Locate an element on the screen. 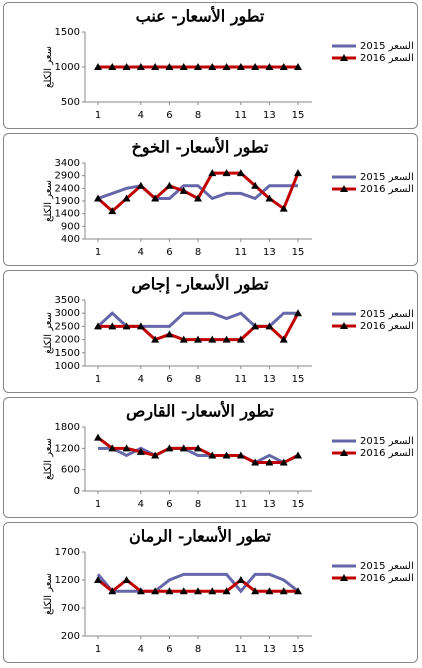 The width and height of the screenshot is (422, 668). legend-marker is located at coordinates (344, 325).